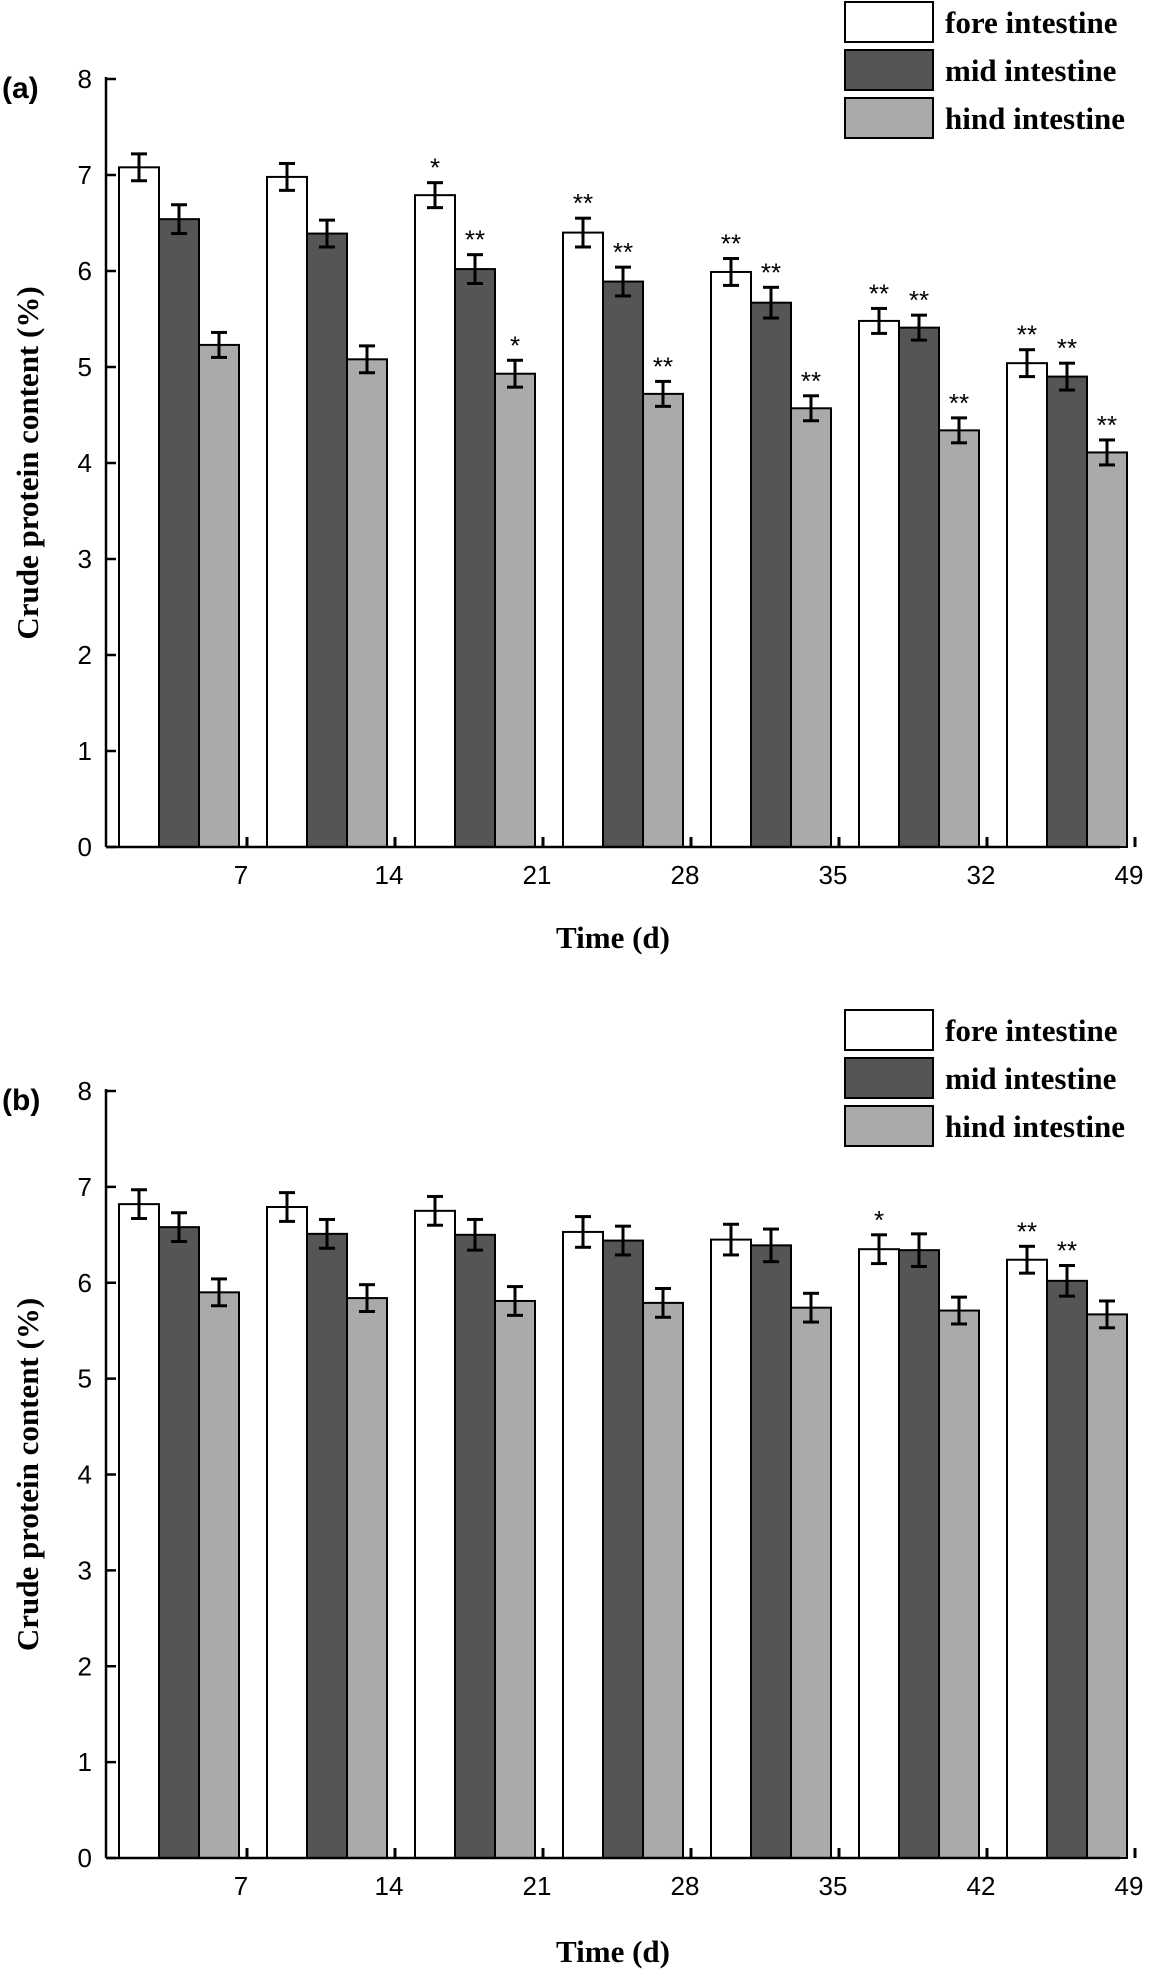 This screenshot has width=1173, height=1971. I want to click on x-tick-label: 32, so click(981, 875).